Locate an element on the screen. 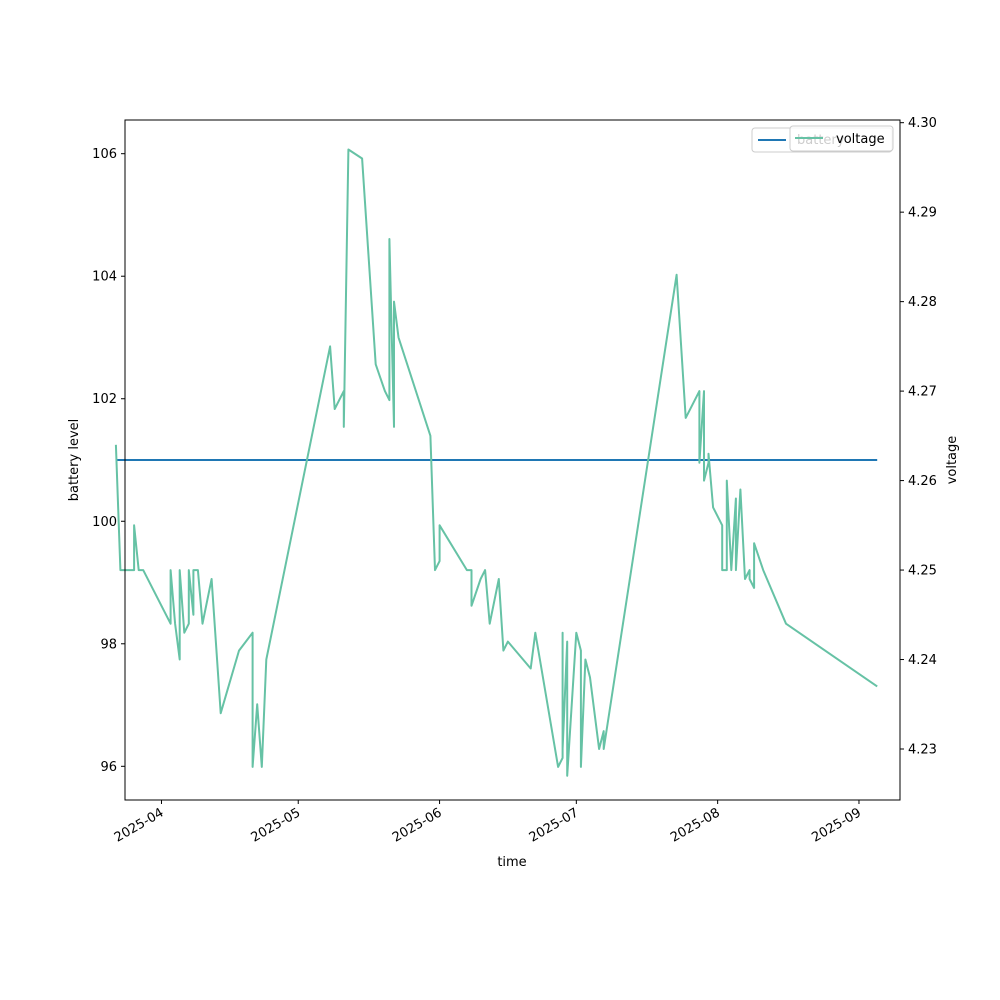  y-tick-label-right: 4.25 is located at coordinates (922, 571).